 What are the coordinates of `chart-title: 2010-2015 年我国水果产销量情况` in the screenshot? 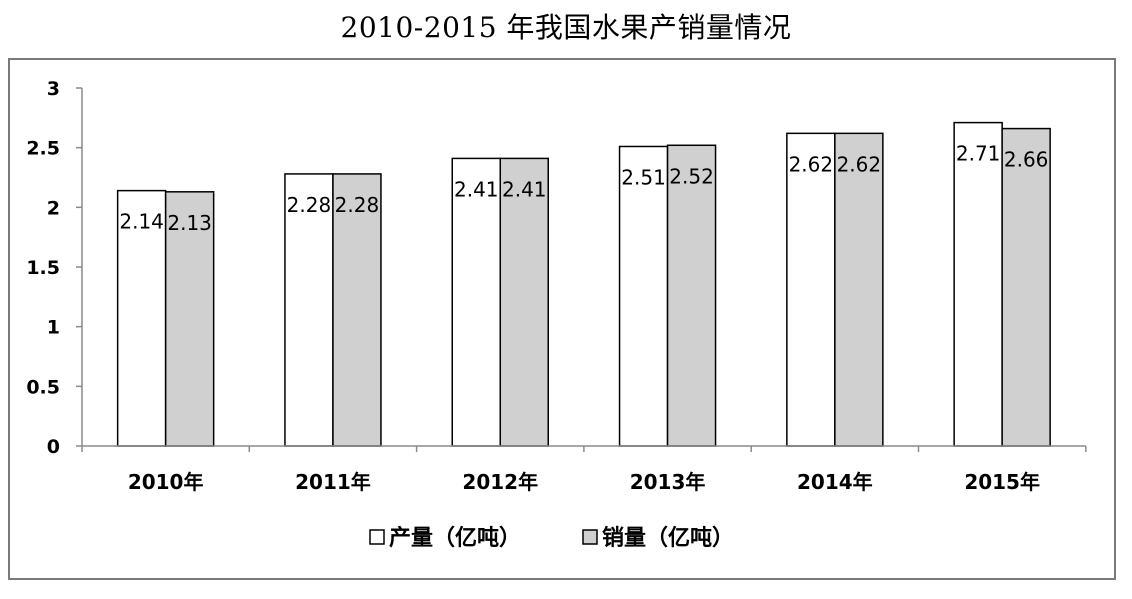 It's located at (566, 27).